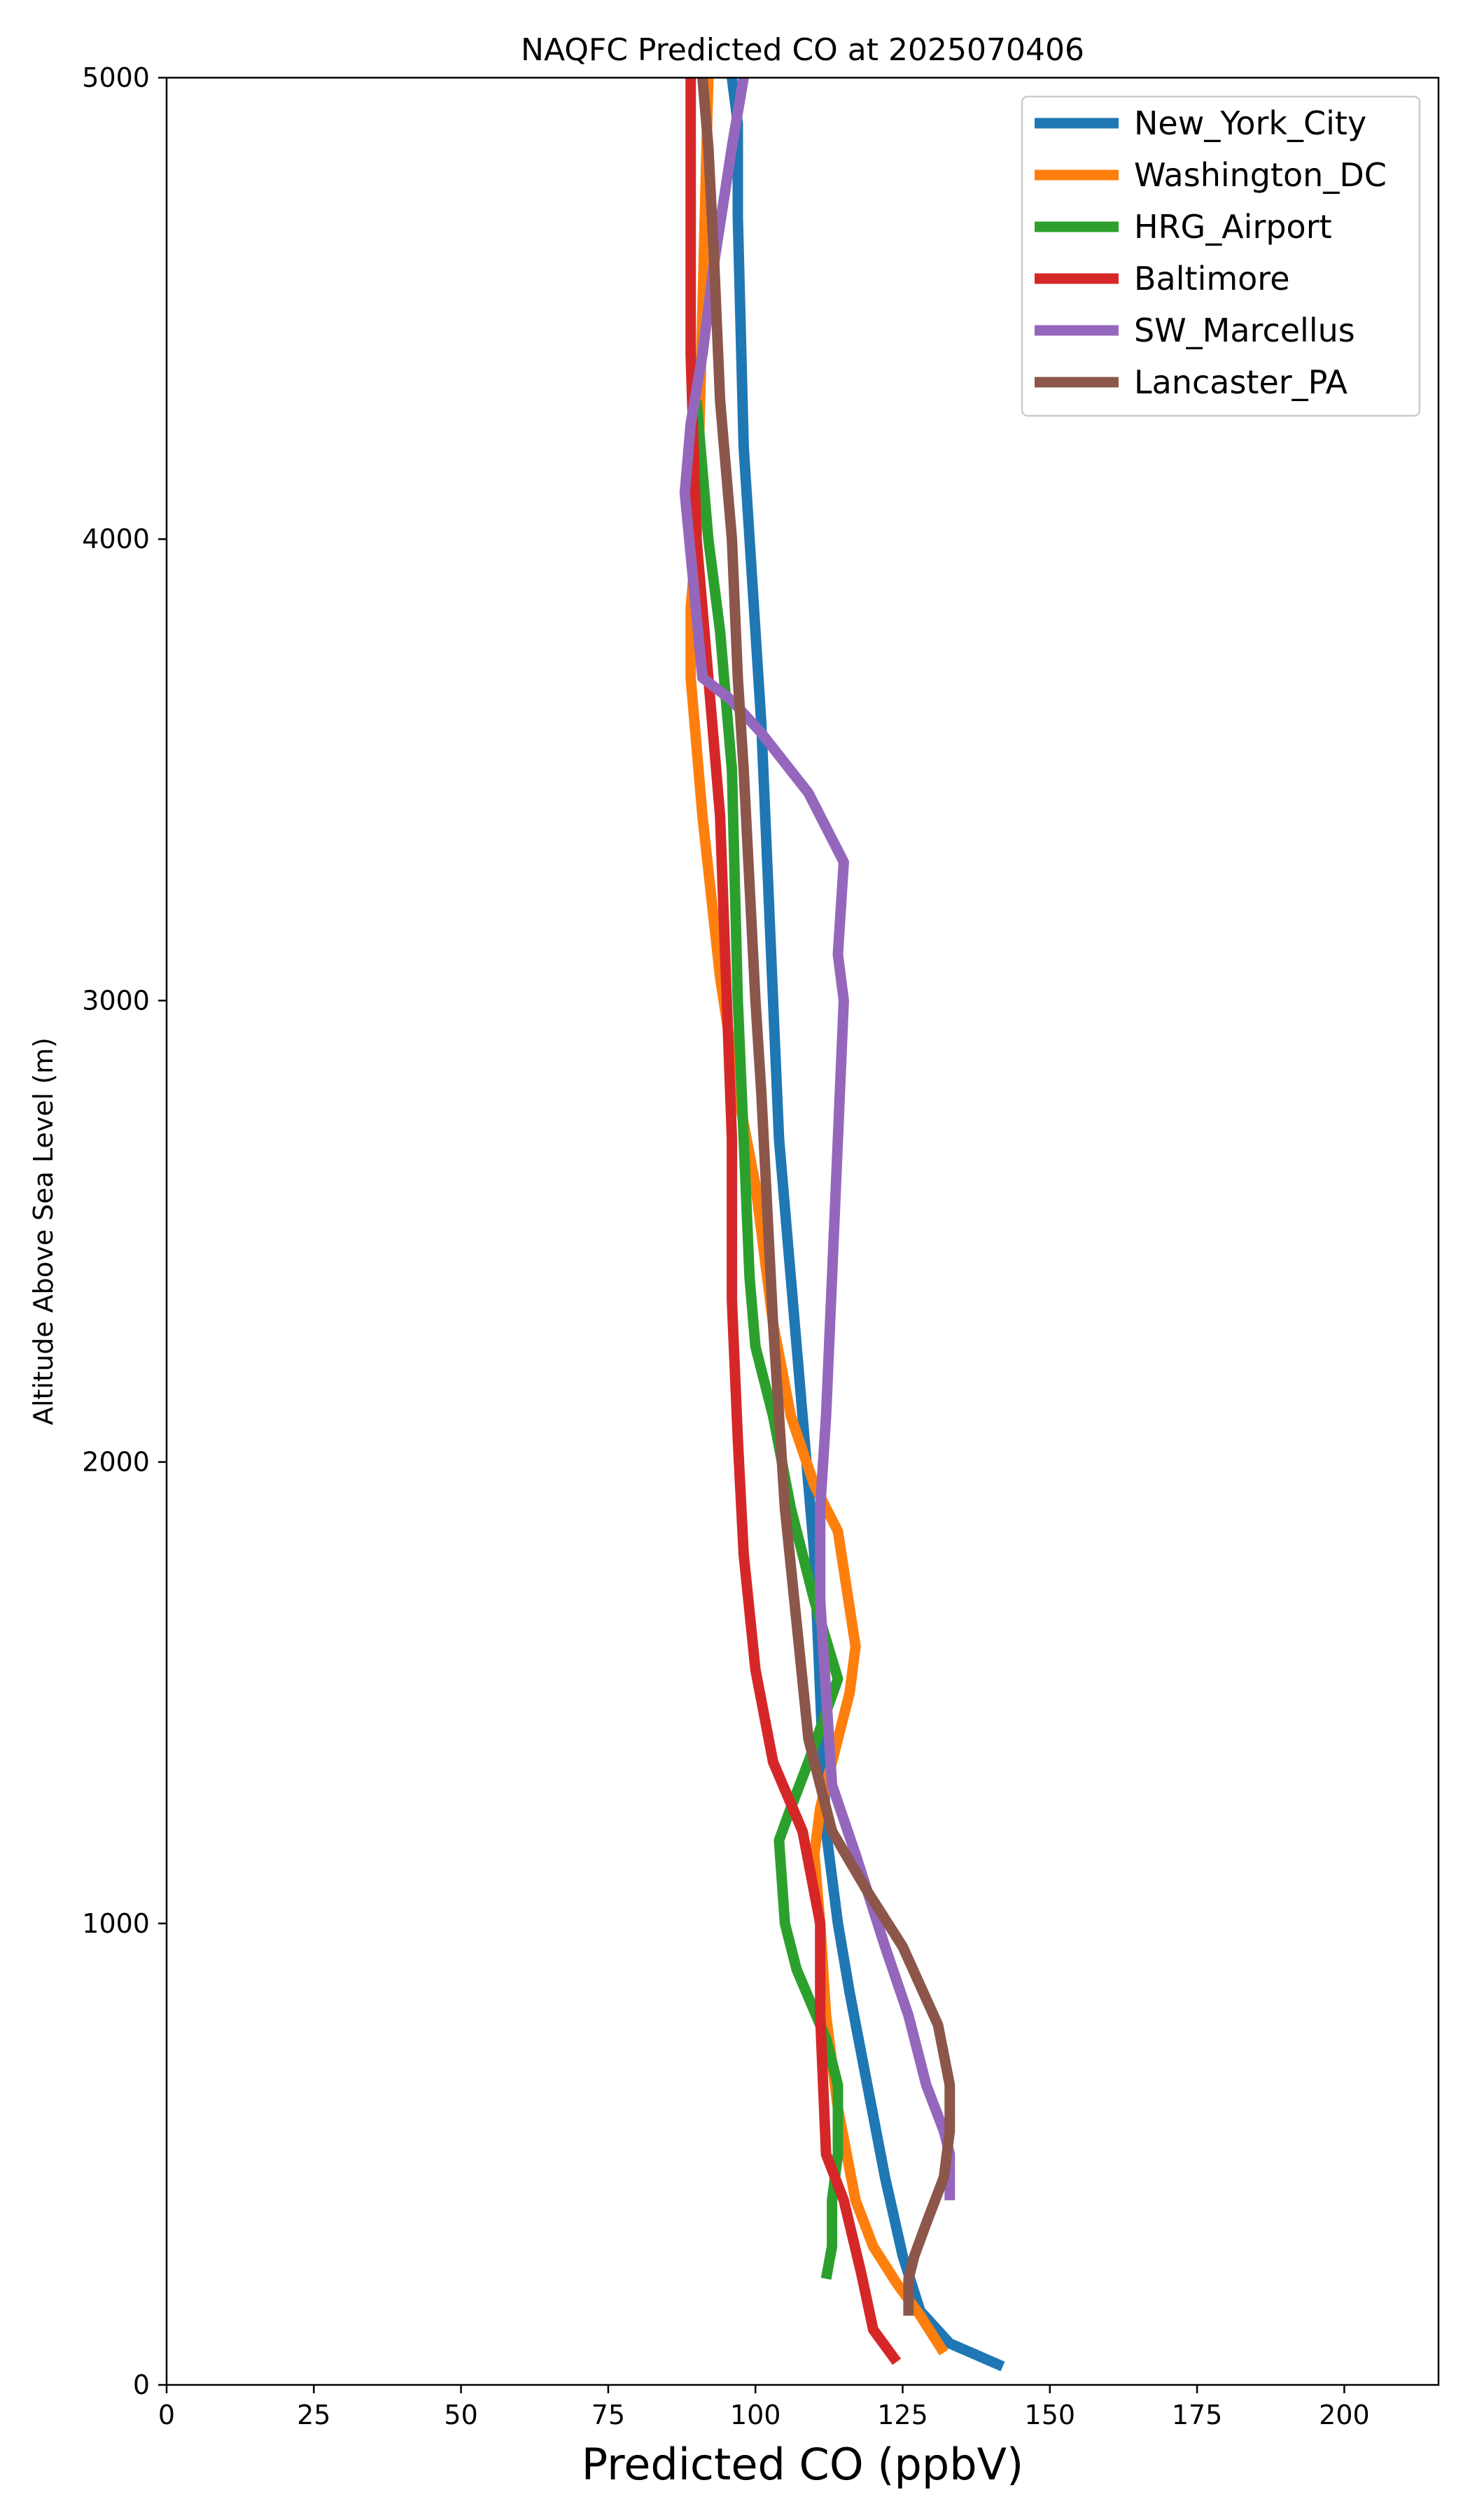 Image resolution: width=1470 pixels, height=2520 pixels. Describe the element at coordinates (802, 2464) in the screenshot. I see `x-axis-label: Predicted CO (ppbV)` at that location.